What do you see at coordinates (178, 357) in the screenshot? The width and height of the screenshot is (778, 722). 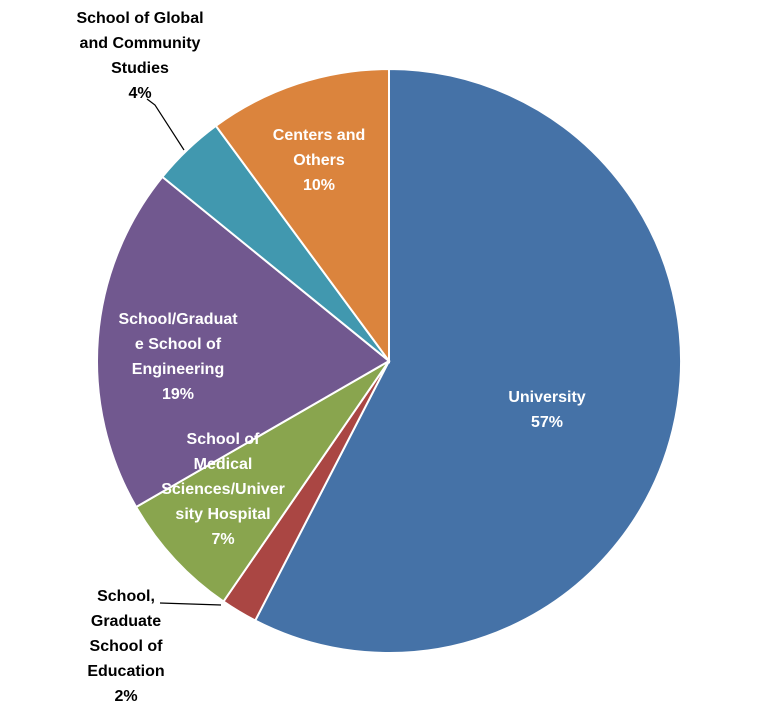 I see `slice-label-school-graduate-school-of-engineering: School/Graduat e School of Engineering 19%` at bounding box center [178, 357].